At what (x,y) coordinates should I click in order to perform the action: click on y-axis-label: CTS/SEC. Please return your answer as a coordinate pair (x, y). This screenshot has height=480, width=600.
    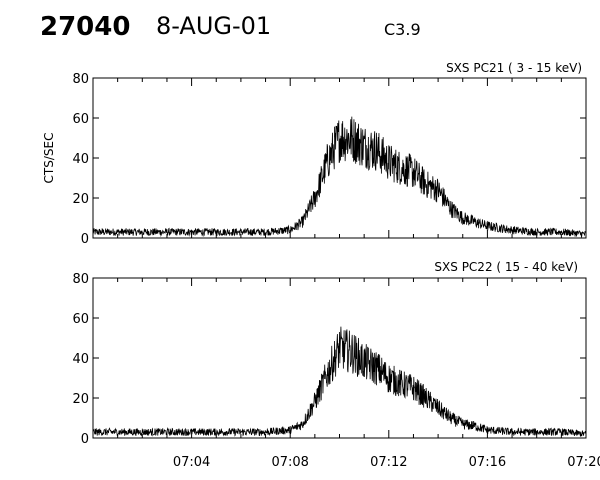
    Looking at the image, I should click on (49, 158).